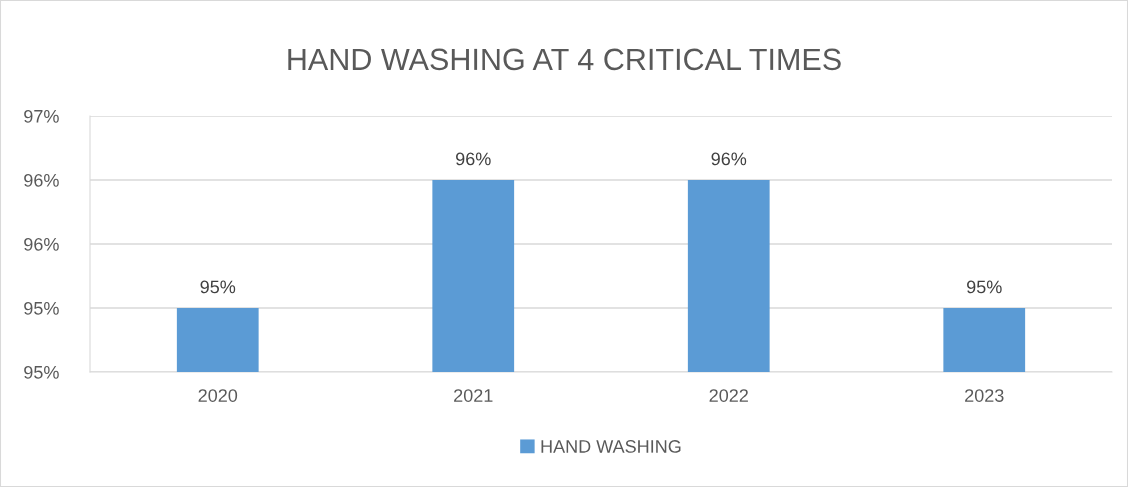 The height and width of the screenshot is (487, 1128). What do you see at coordinates (728, 395) in the screenshot?
I see `x-tick-label: 2022` at bounding box center [728, 395].